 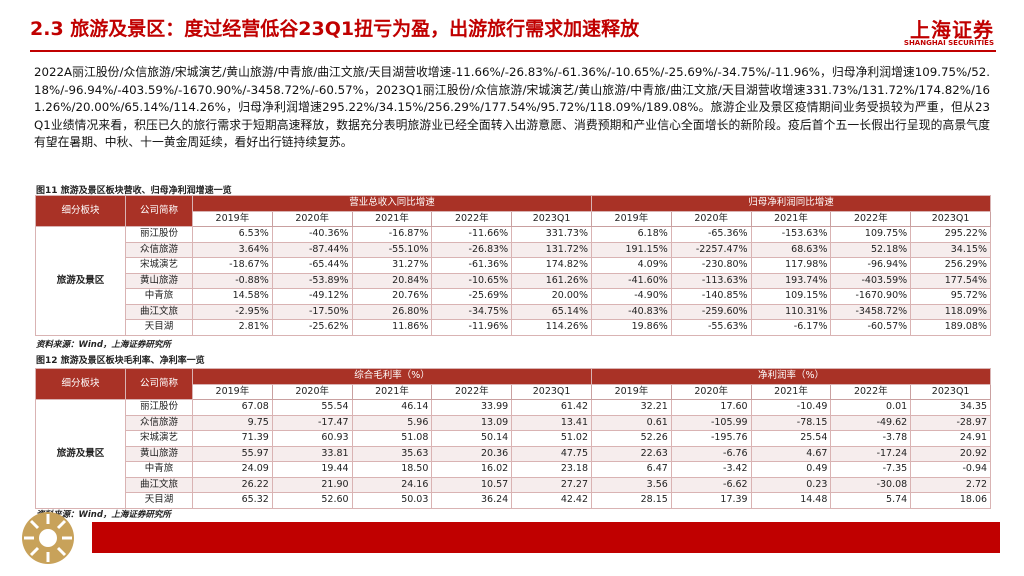 What do you see at coordinates (711, 296) in the screenshot?
I see `value-cell: -140.85%` at bounding box center [711, 296].